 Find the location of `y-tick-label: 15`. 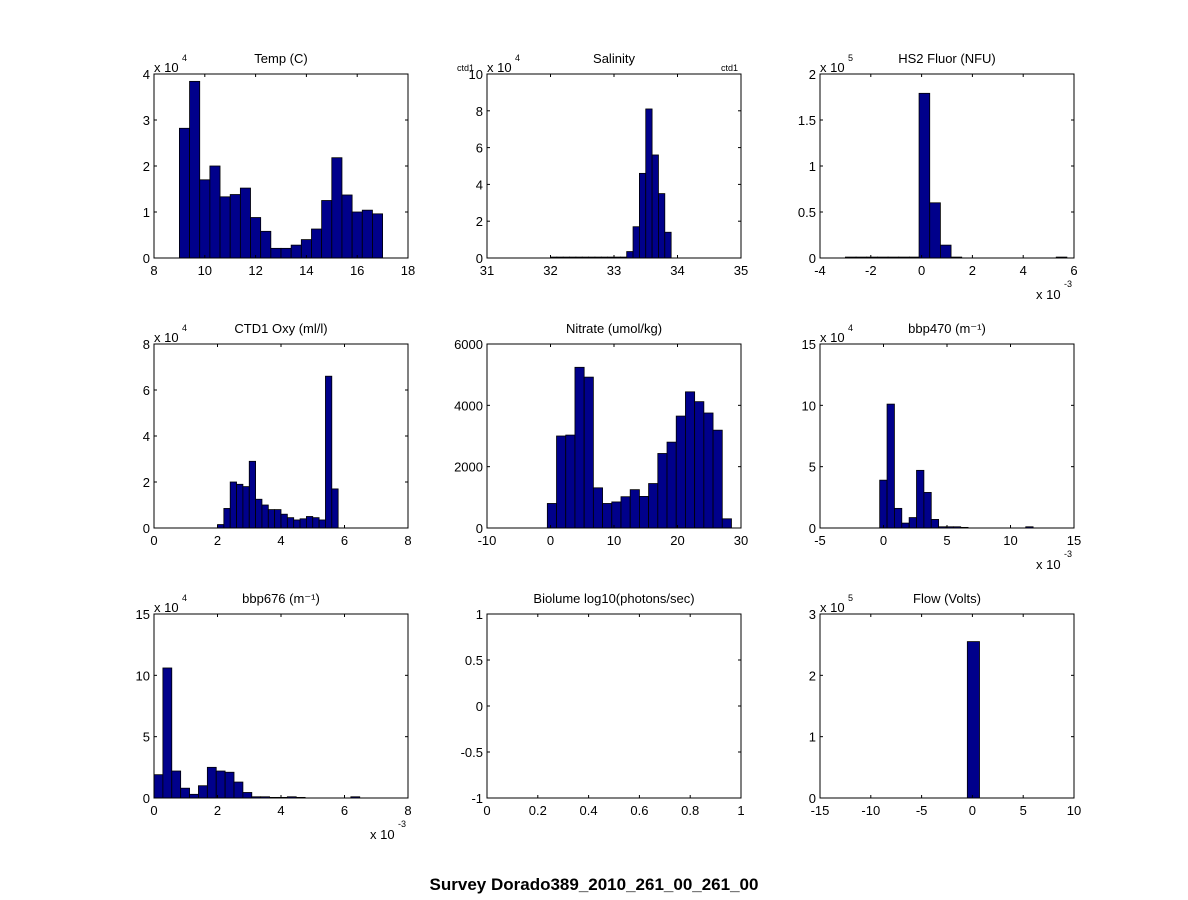

y-tick-label: 15 is located at coordinates (809, 344).